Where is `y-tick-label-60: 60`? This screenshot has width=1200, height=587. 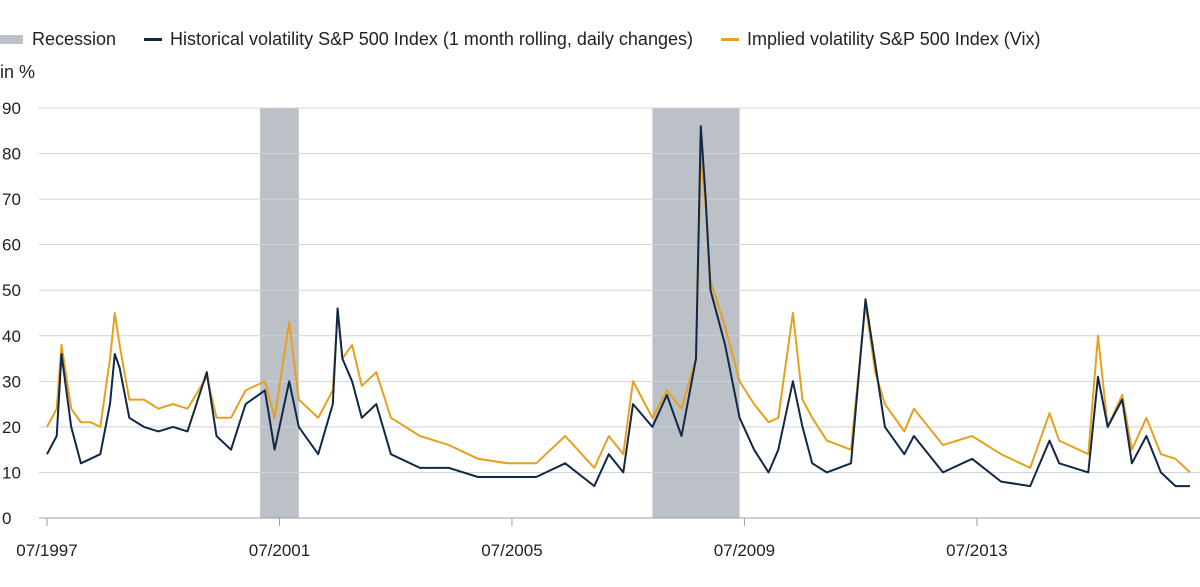 y-tick-label-60: 60 is located at coordinates (11, 245).